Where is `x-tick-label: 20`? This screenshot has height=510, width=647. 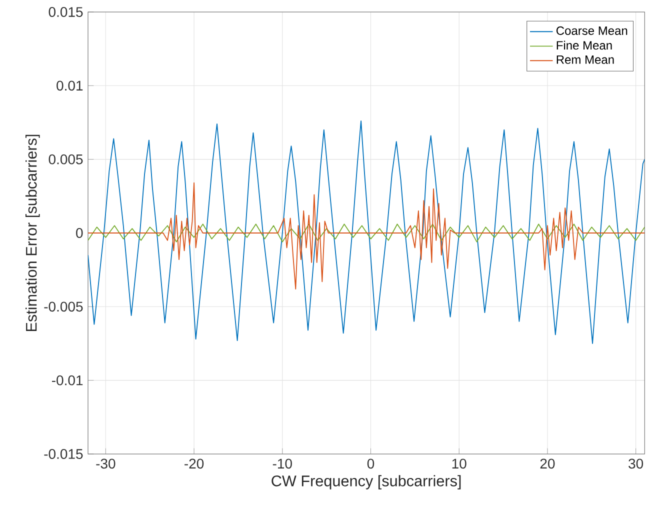
x-tick-label: 20 is located at coordinates (547, 463).